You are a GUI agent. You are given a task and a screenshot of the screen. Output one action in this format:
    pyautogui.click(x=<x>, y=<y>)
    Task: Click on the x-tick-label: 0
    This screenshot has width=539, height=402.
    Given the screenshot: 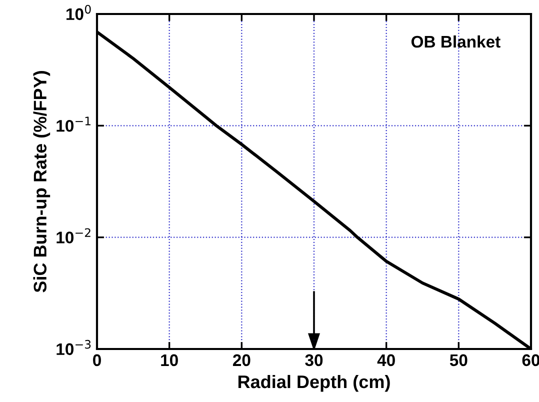 What is the action you would take?
    pyautogui.click(x=97, y=360)
    